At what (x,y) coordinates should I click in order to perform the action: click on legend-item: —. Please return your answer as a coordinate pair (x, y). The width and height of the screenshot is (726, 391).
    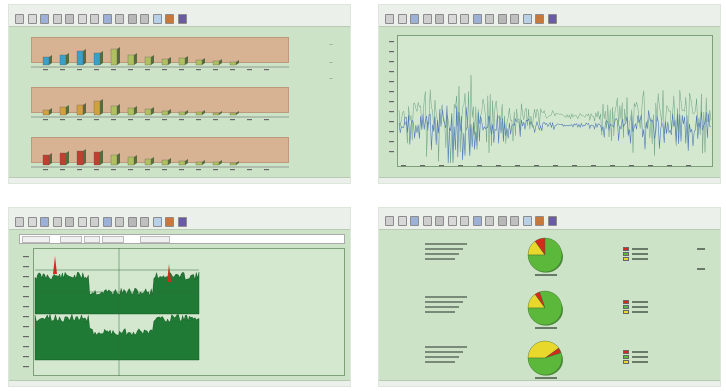
    Looking at the image, I should click on (331, 62).